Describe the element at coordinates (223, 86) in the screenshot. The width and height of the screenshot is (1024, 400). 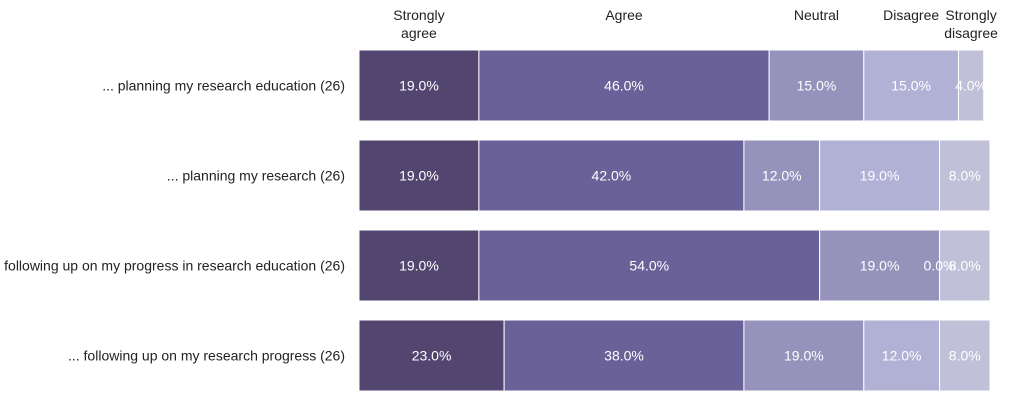
I see `category-label: ... planning my research education (26)` at that location.